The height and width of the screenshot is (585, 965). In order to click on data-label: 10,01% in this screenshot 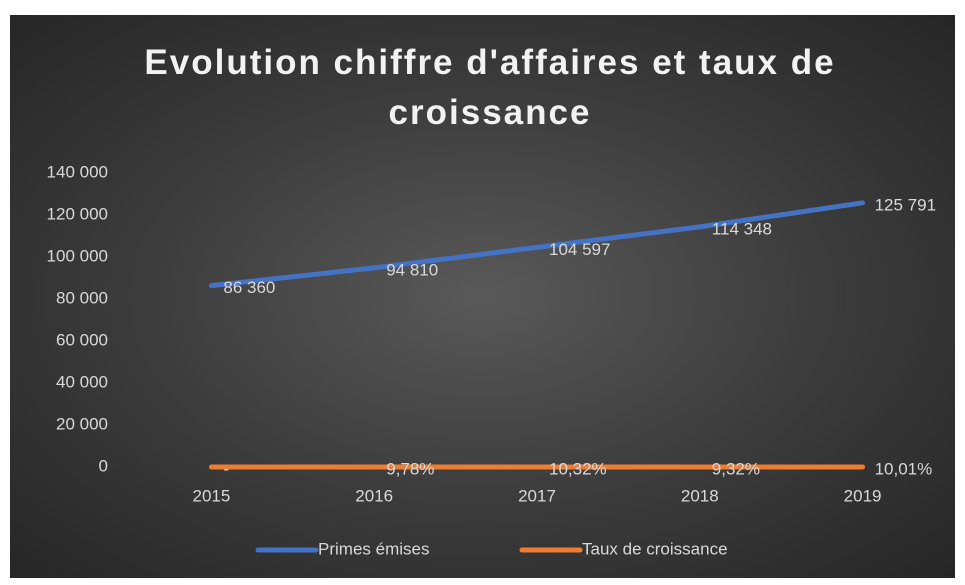, I will do `click(904, 468)`.